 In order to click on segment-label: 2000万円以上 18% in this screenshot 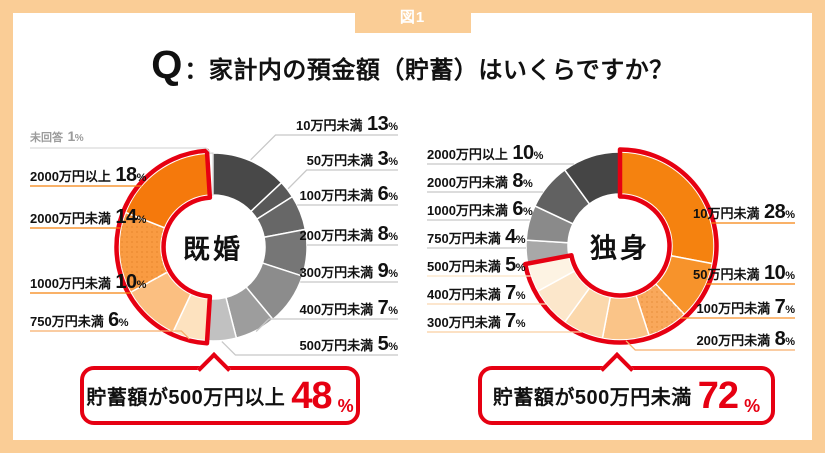, I will do `click(88, 175)`.